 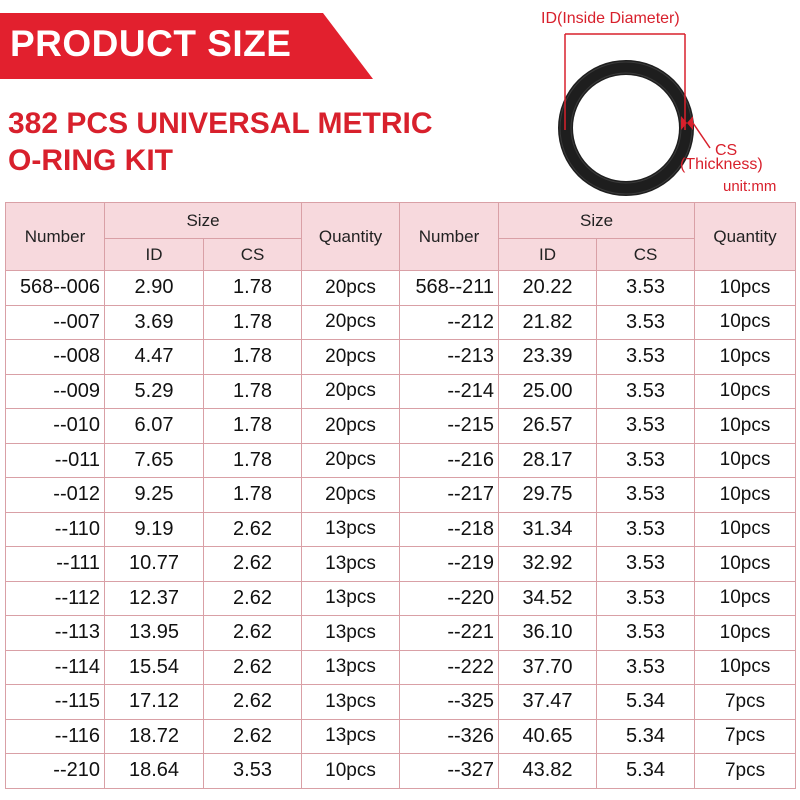 I want to click on headline-line-2: O-RING KIT, so click(x=90, y=160).